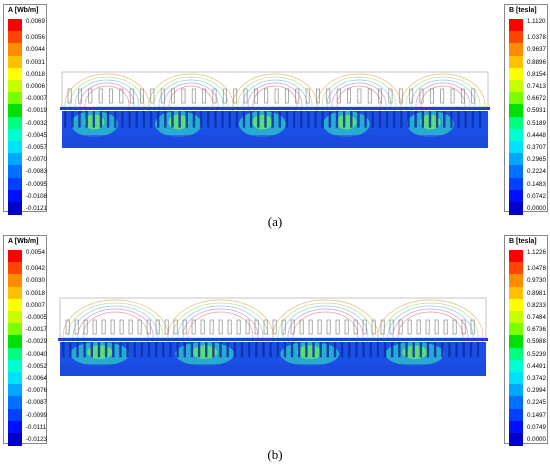 The width and height of the screenshot is (550, 465). I want to click on legend-label: -0.0111, so click(36, 427).